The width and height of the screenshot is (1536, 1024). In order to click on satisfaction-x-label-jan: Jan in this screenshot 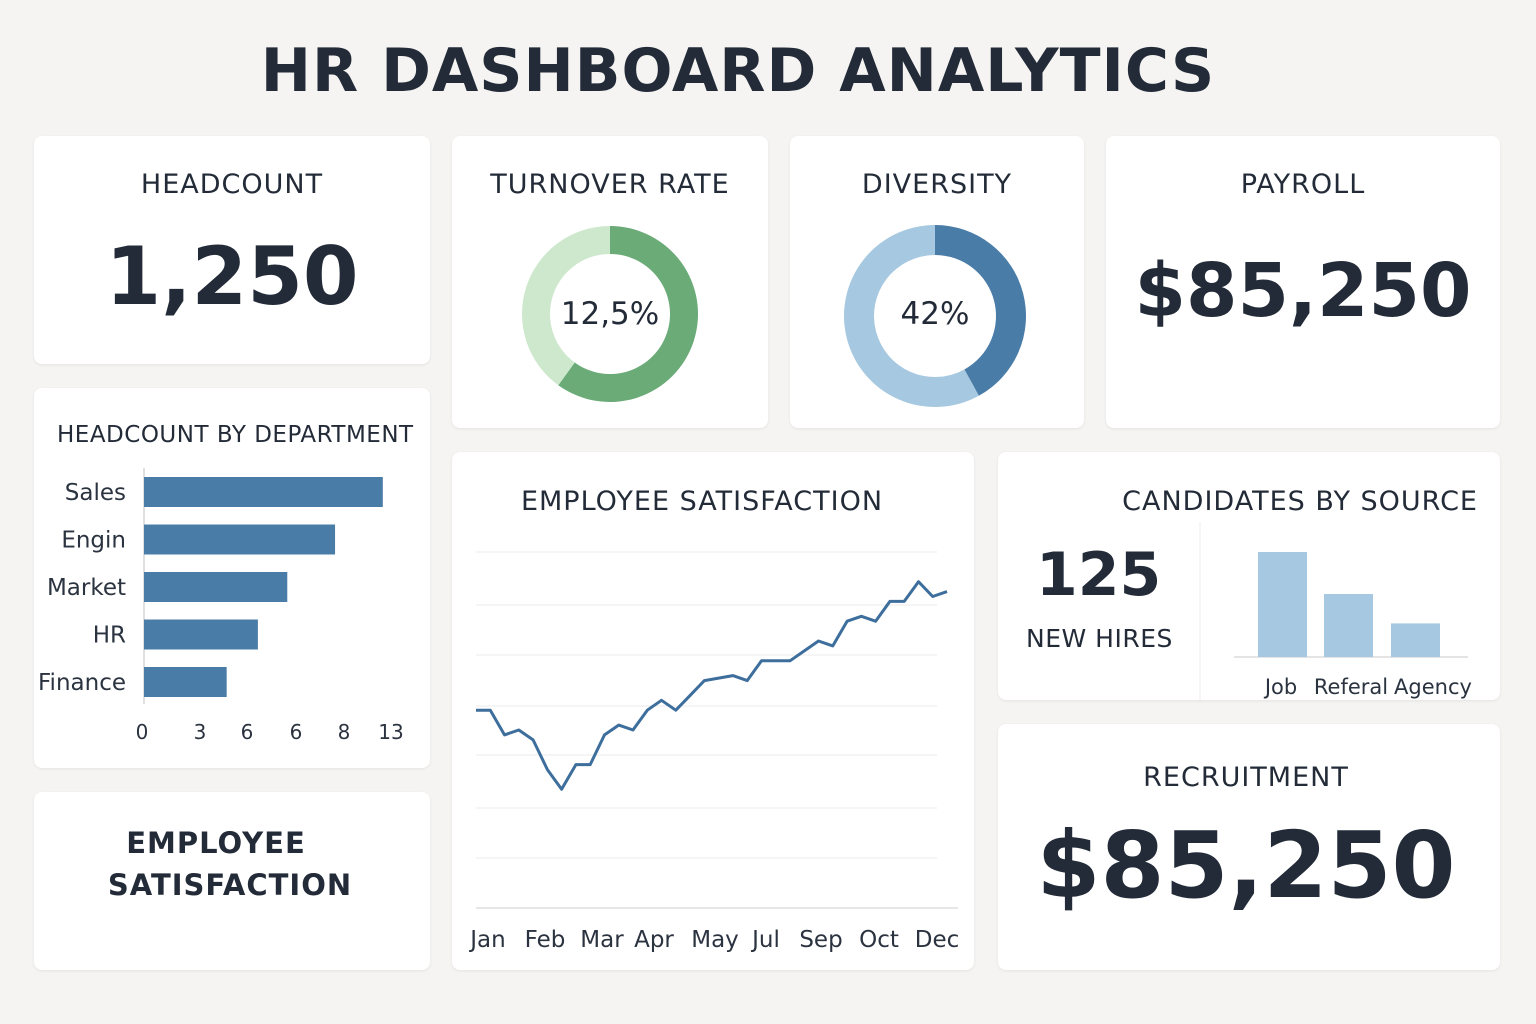, I will do `click(486, 940)`.